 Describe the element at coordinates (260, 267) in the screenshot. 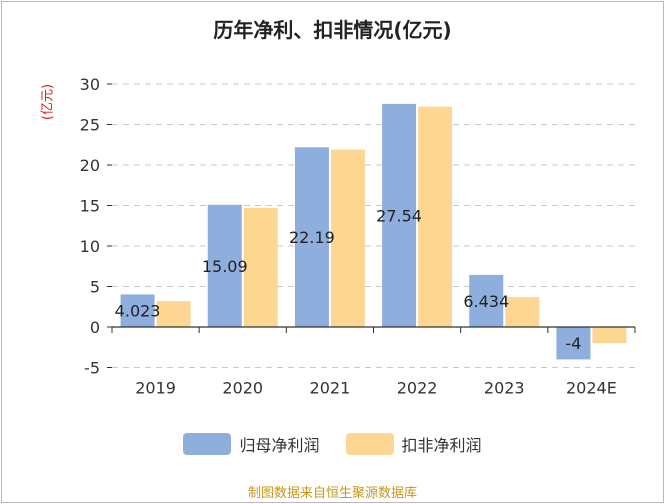

I see `bar-2-2020` at that location.